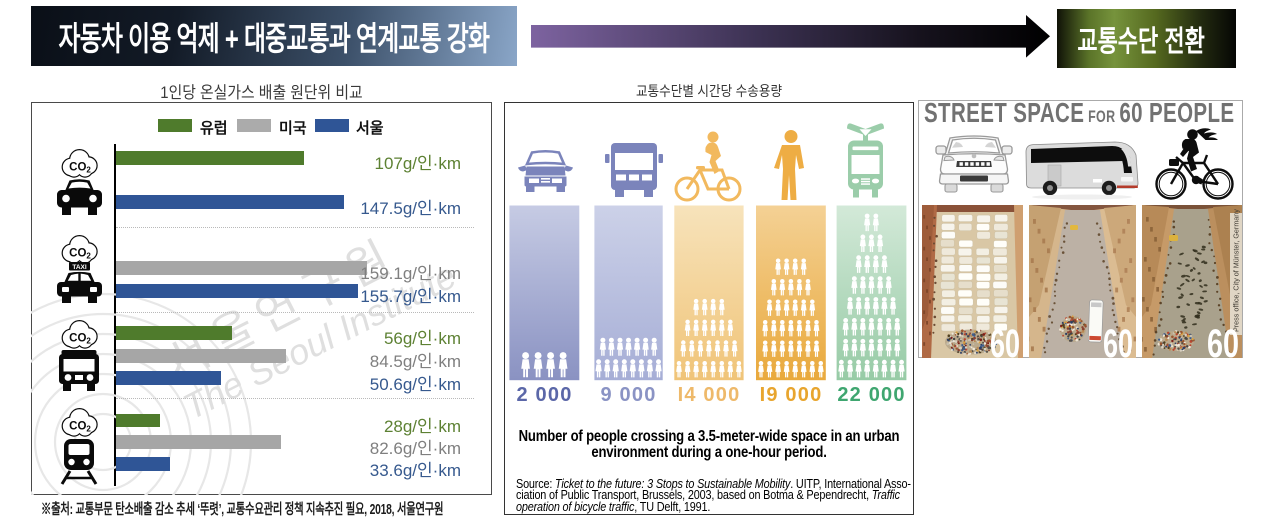 The height and width of the screenshot is (521, 1273). Describe the element at coordinates (79, 267) in the screenshot. I see `svg-text: TAXI` at that location.